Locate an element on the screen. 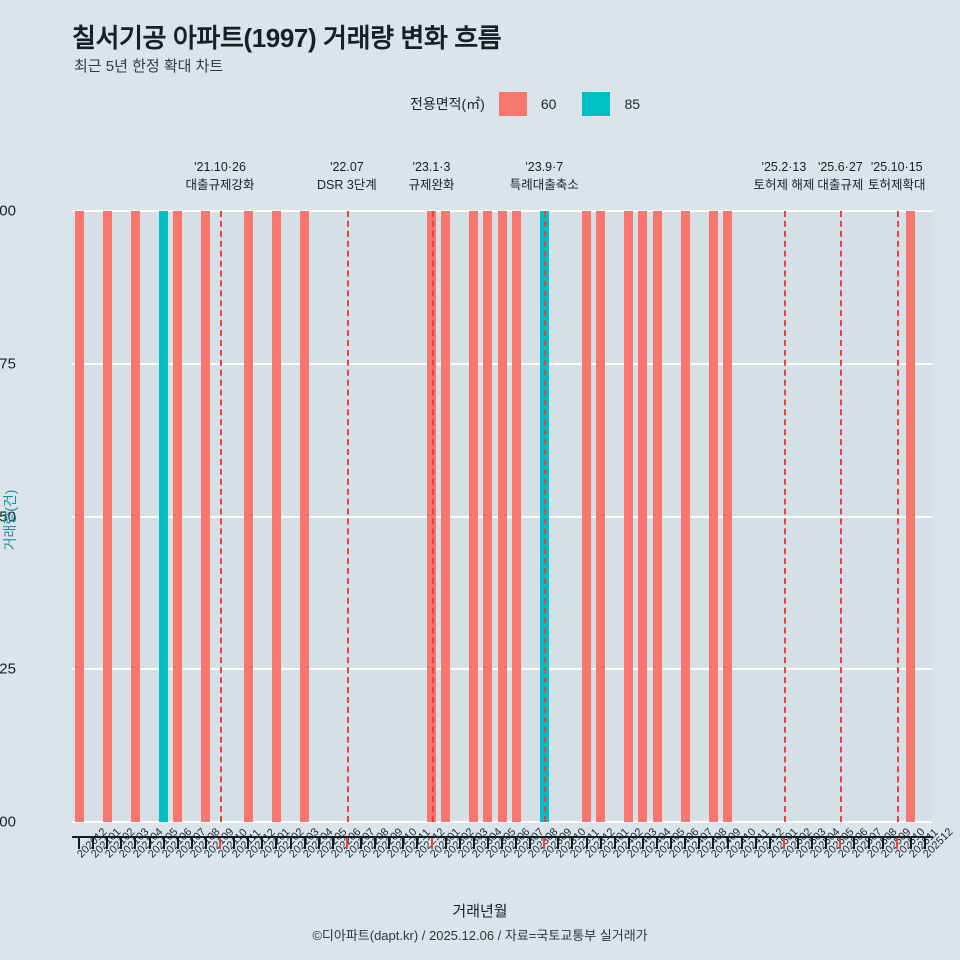 This screenshot has width=960, height=960. gridline is located at coordinates (502, 822).